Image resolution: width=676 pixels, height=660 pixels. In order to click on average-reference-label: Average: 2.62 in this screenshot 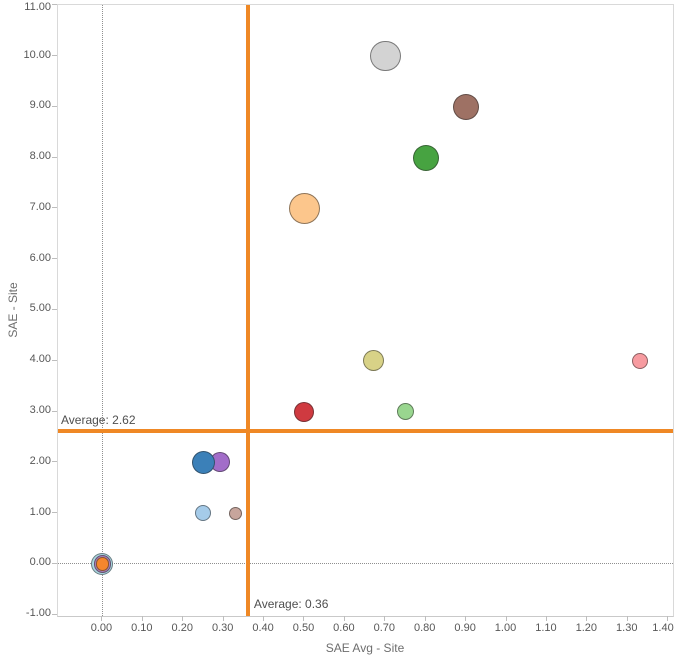, I will do `click(98, 419)`.